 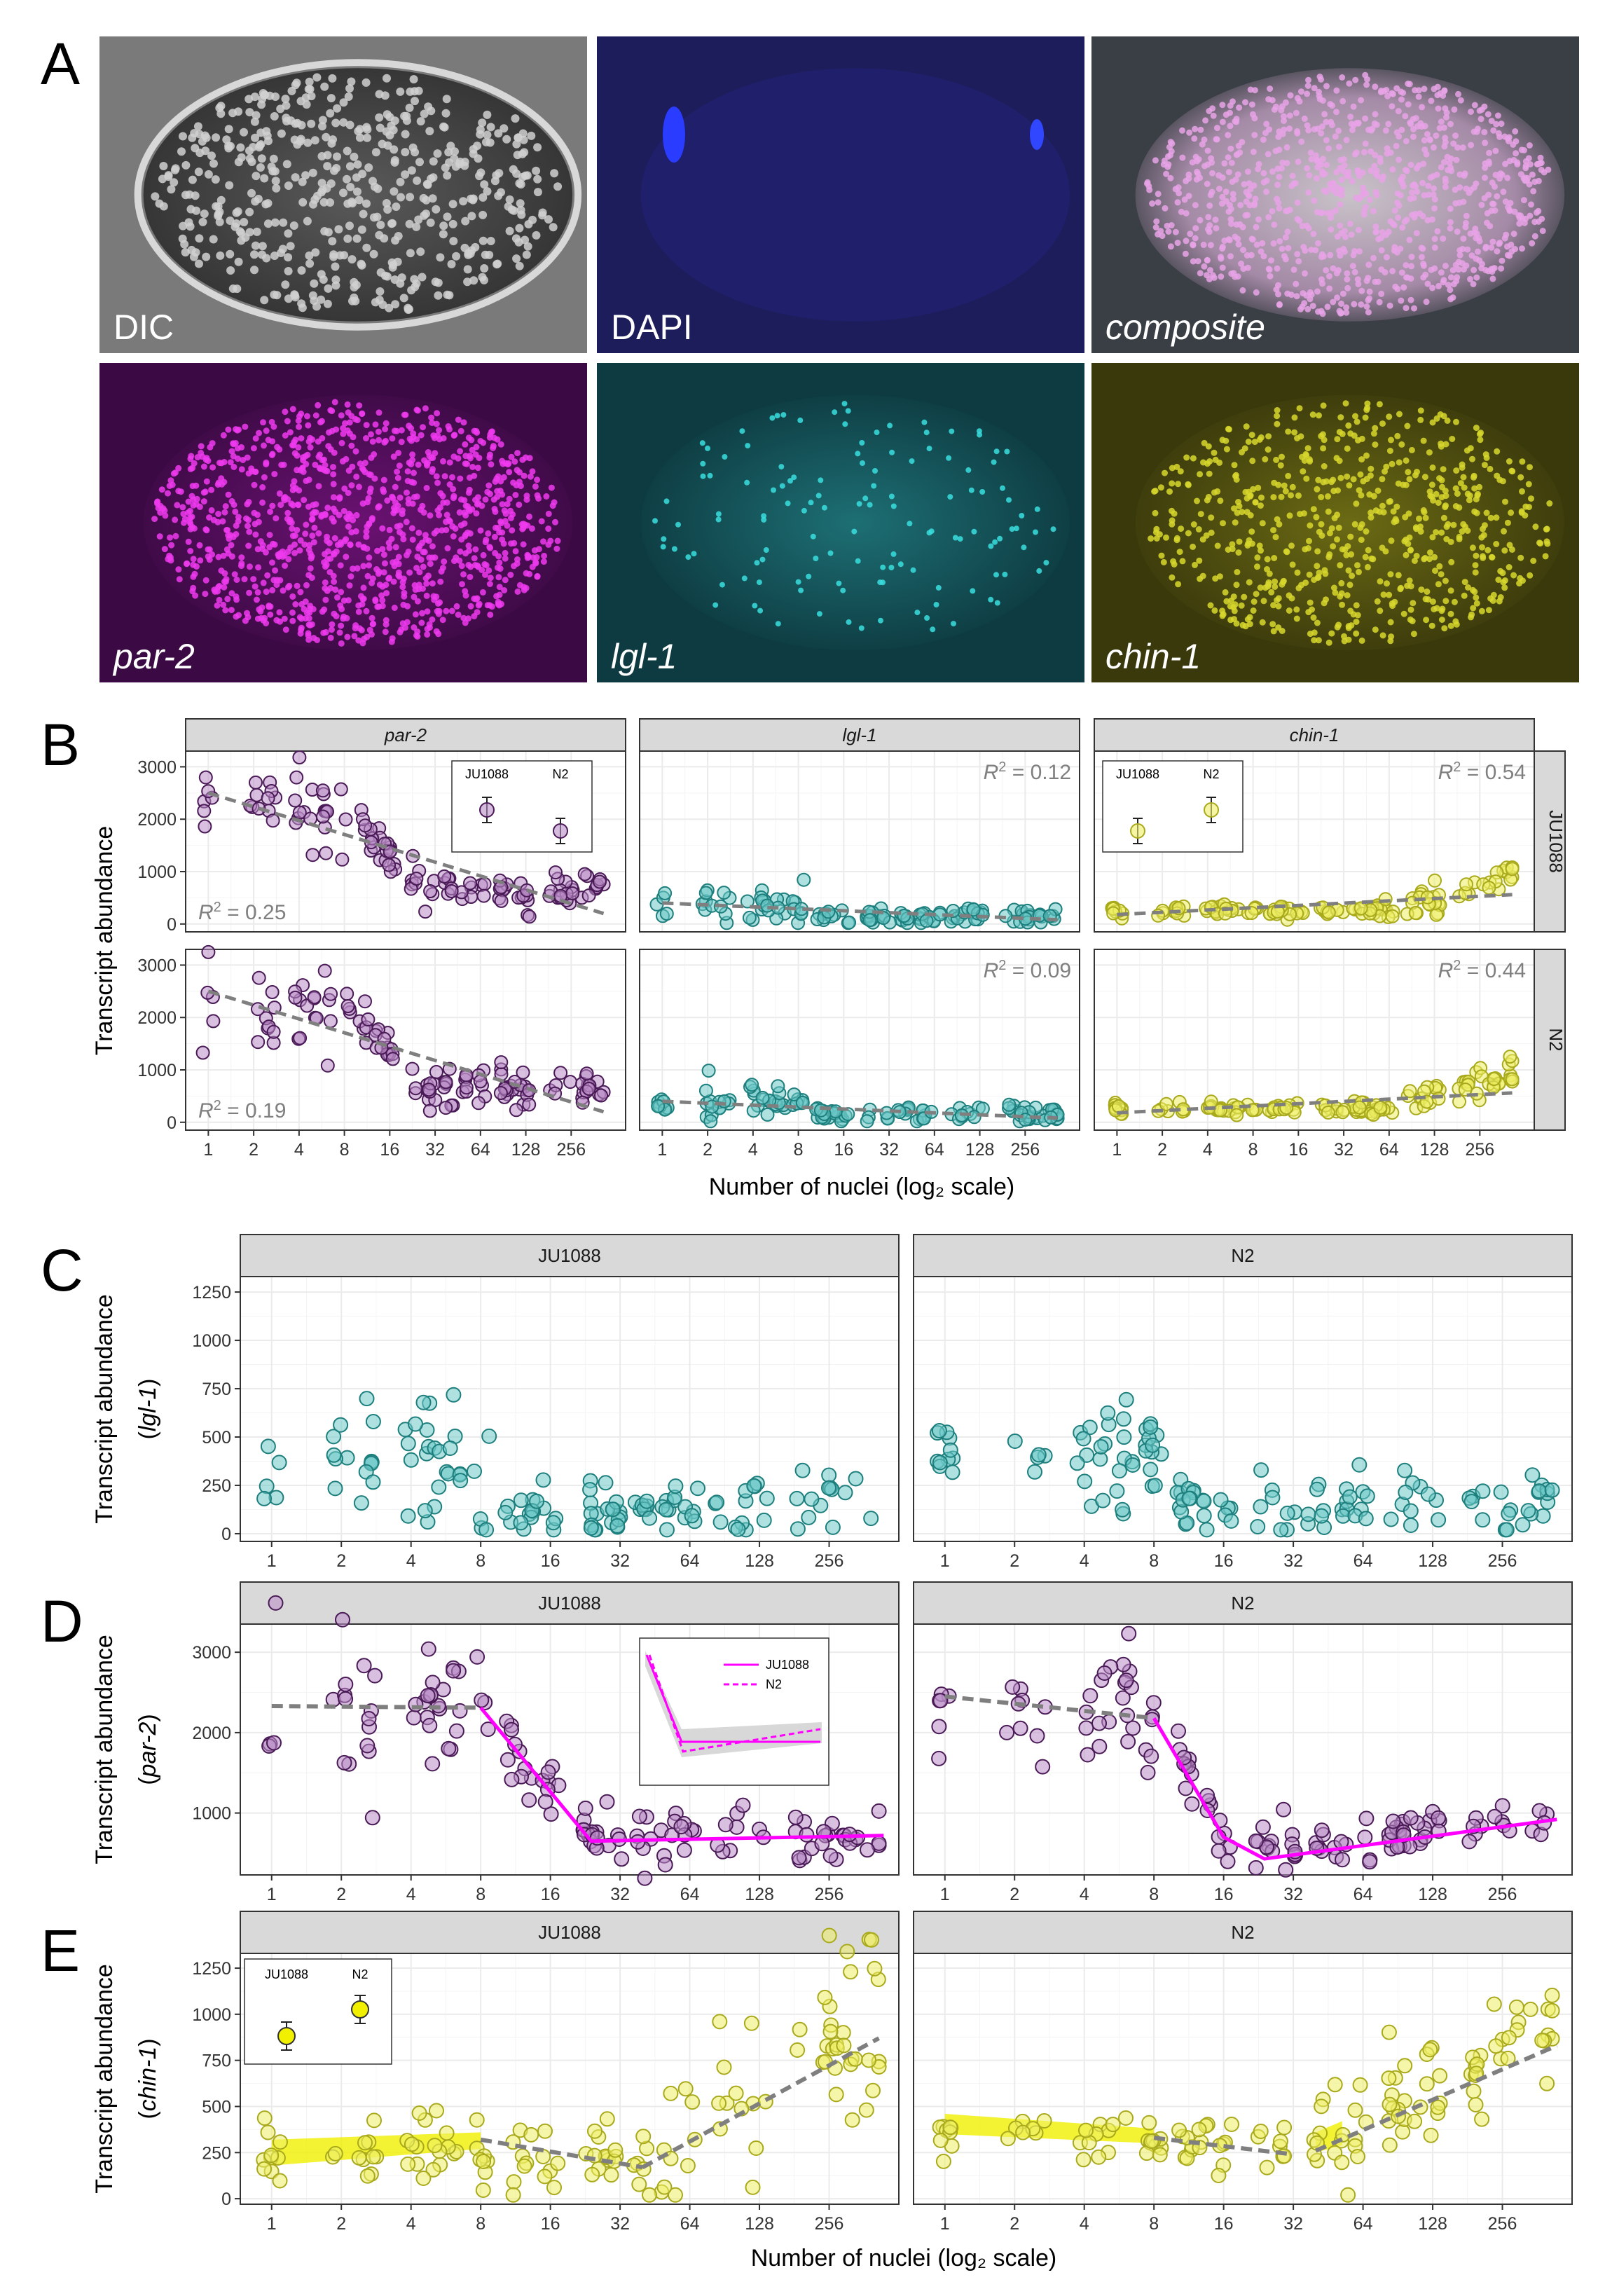 I want to click on micrograph-label: chin-1, so click(x=1153, y=656).